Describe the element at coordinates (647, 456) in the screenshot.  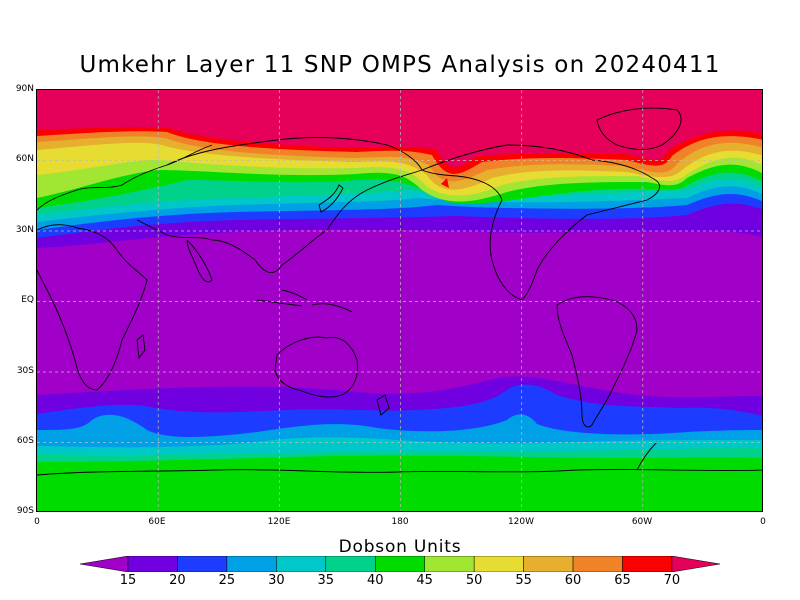
I see `antarctic-peninsula-outline` at that location.